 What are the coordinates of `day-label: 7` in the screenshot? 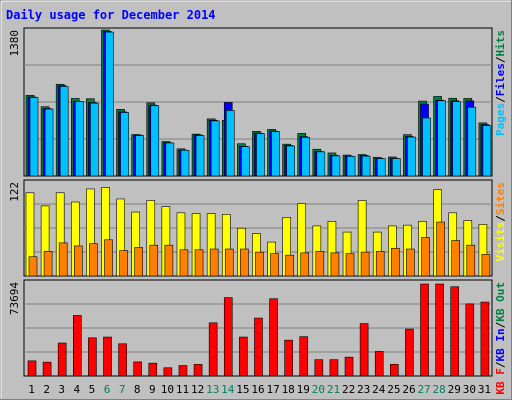 It's located at (122, 389).